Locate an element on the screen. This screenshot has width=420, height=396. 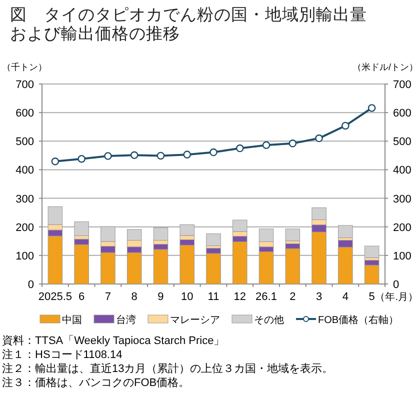
x-tick-label: 2 is located at coordinates (293, 297).